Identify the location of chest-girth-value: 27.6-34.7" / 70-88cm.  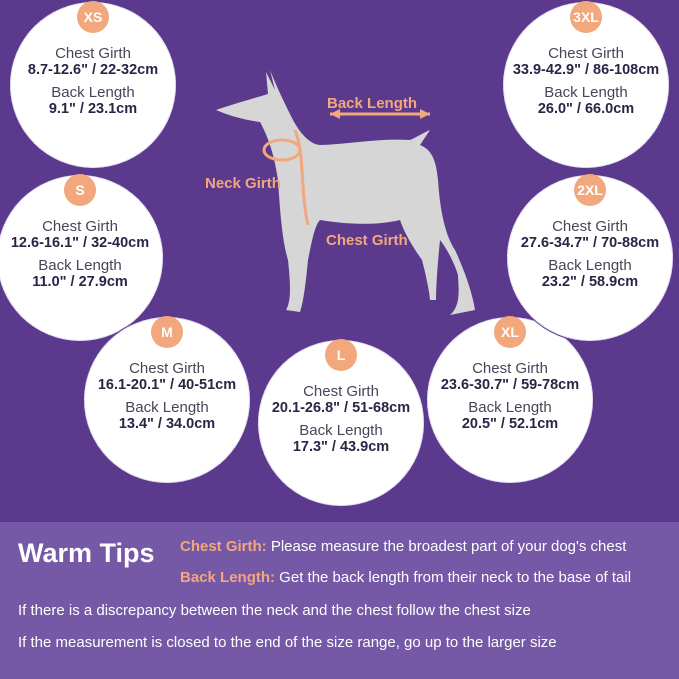
(590, 243).